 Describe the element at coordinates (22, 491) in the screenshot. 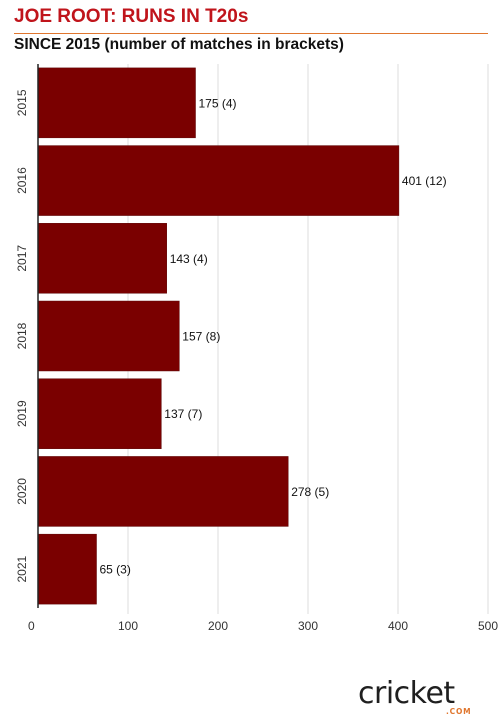

I see `y-tick-label: 2020` at that location.